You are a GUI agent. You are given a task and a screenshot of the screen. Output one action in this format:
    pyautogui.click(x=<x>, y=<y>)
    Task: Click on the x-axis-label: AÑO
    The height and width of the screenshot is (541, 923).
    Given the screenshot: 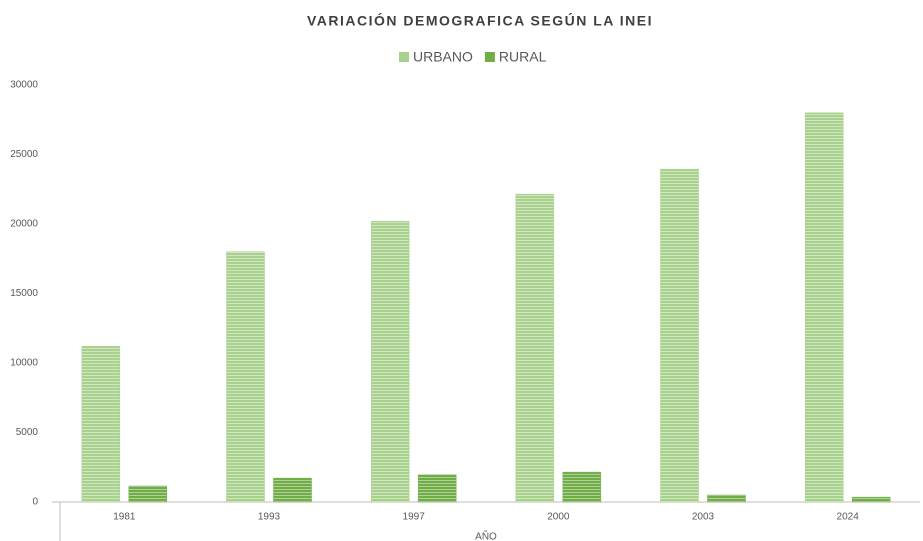 What is the action you would take?
    pyautogui.click(x=486, y=535)
    